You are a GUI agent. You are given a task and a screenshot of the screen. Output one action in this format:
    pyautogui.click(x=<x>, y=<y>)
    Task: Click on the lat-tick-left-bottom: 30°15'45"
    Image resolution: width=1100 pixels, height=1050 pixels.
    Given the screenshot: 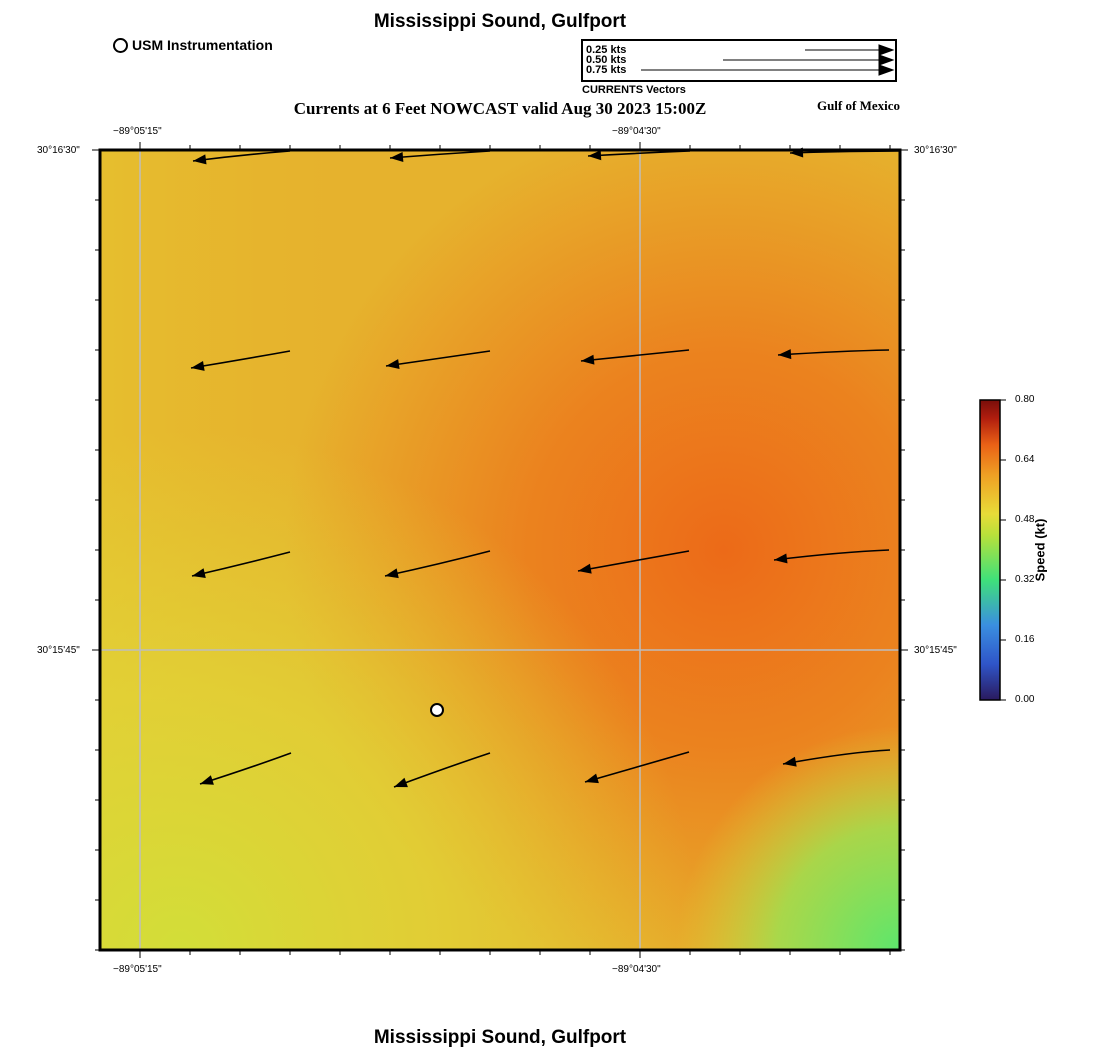 What is the action you would take?
    pyautogui.click(x=58, y=650)
    